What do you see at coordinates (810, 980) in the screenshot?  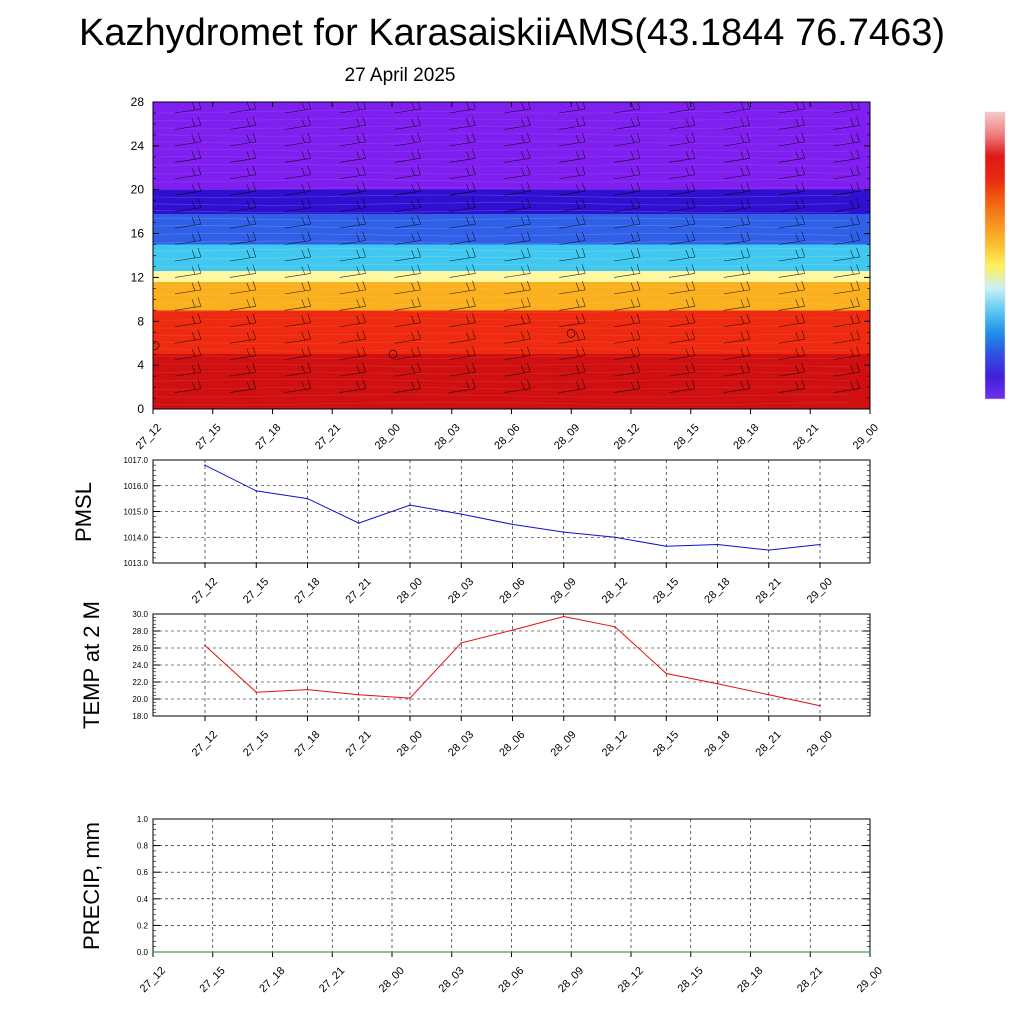 I see `x-tick-label: 28_21` at bounding box center [810, 980].